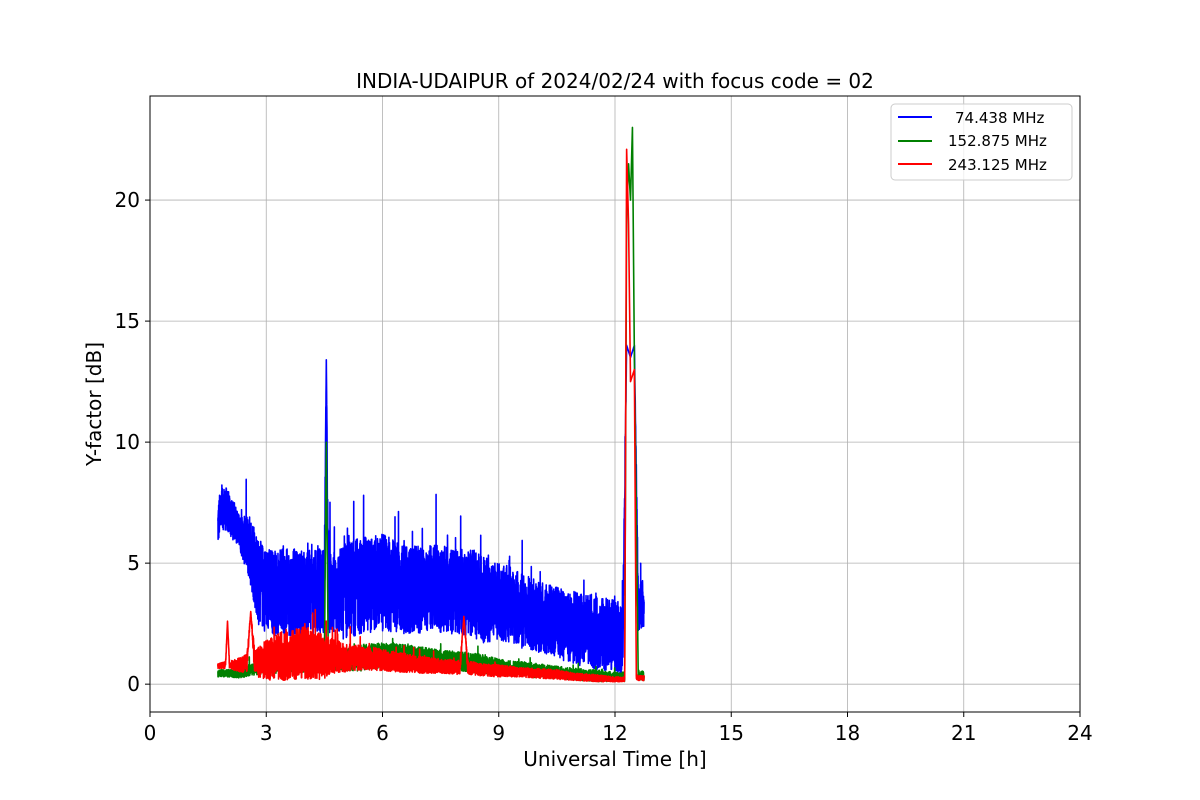  Describe the element at coordinates (997, 165) in the screenshot. I see `legend-label-243-mhz: 243.125 MHz` at that location.